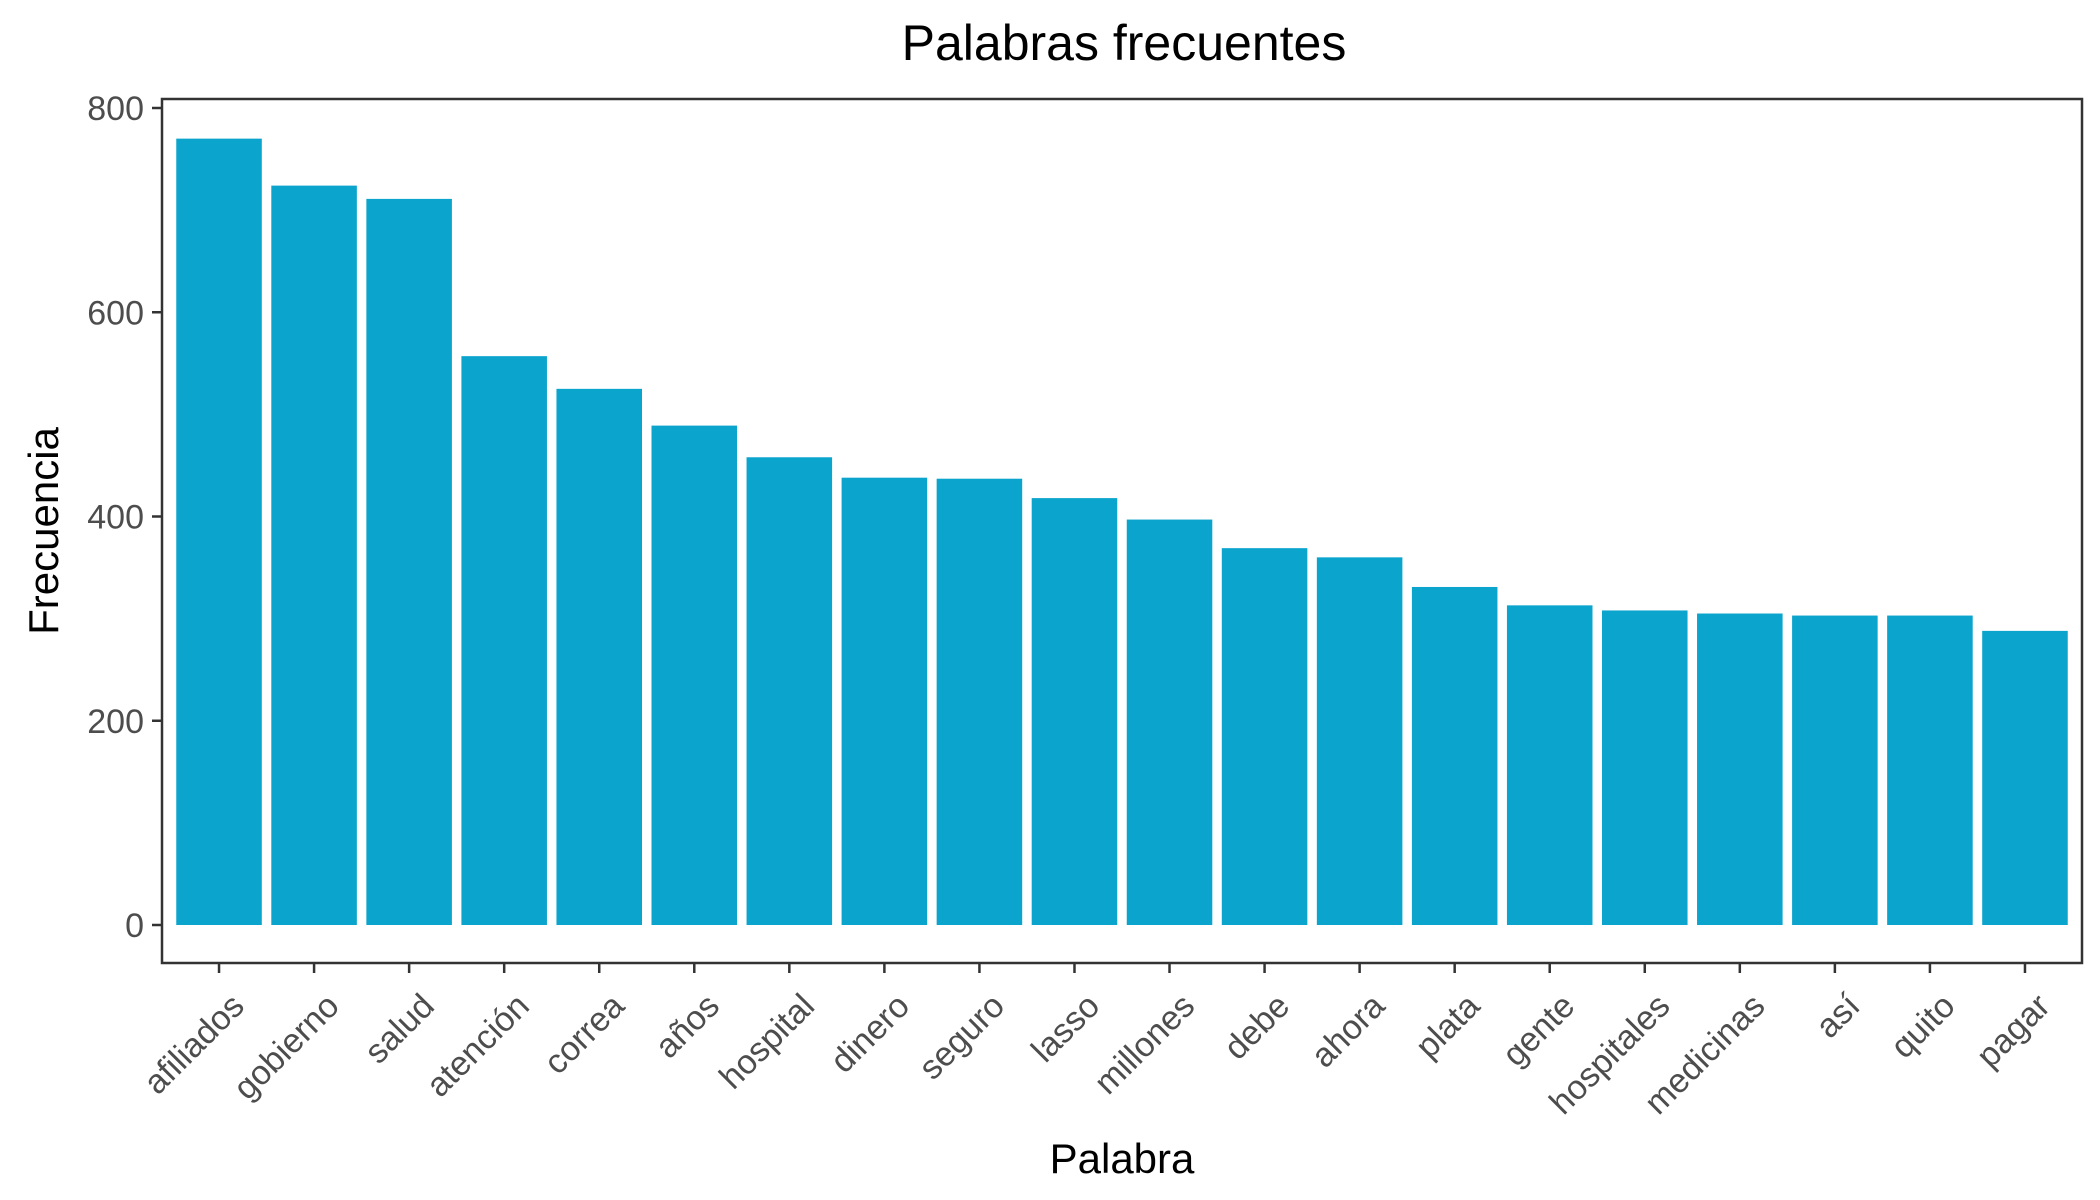  What do you see at coordinates (1257, 1027) in the screenshot?
I see `x-tick-label: debe` at bounding box center [1257, 1027].